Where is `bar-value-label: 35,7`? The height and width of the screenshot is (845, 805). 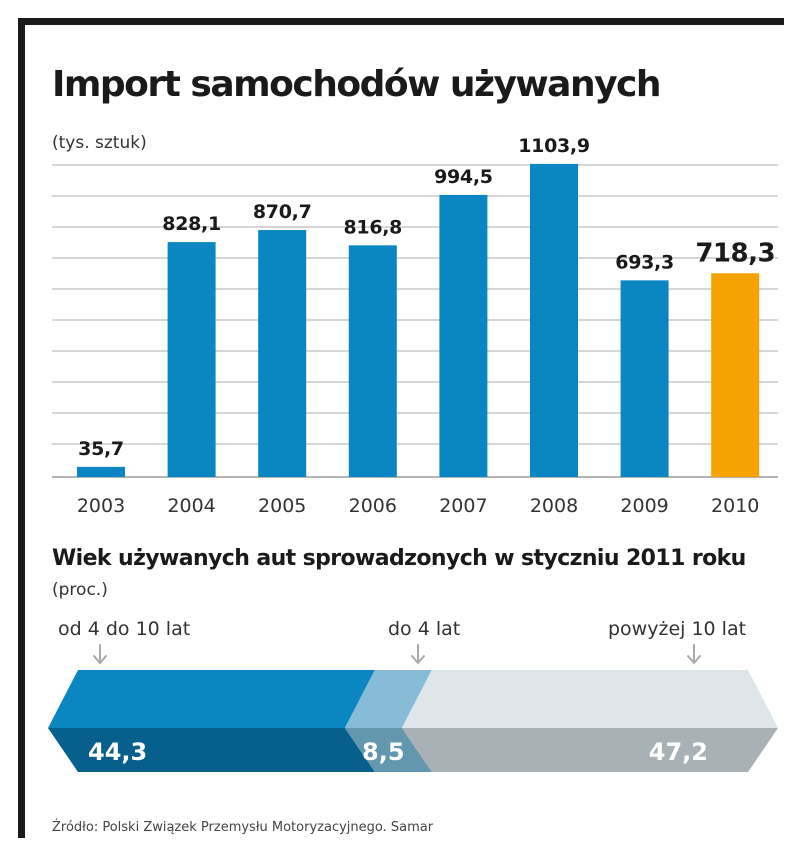 bar-value-label: 35,7 is located at coordinates (101, 449).